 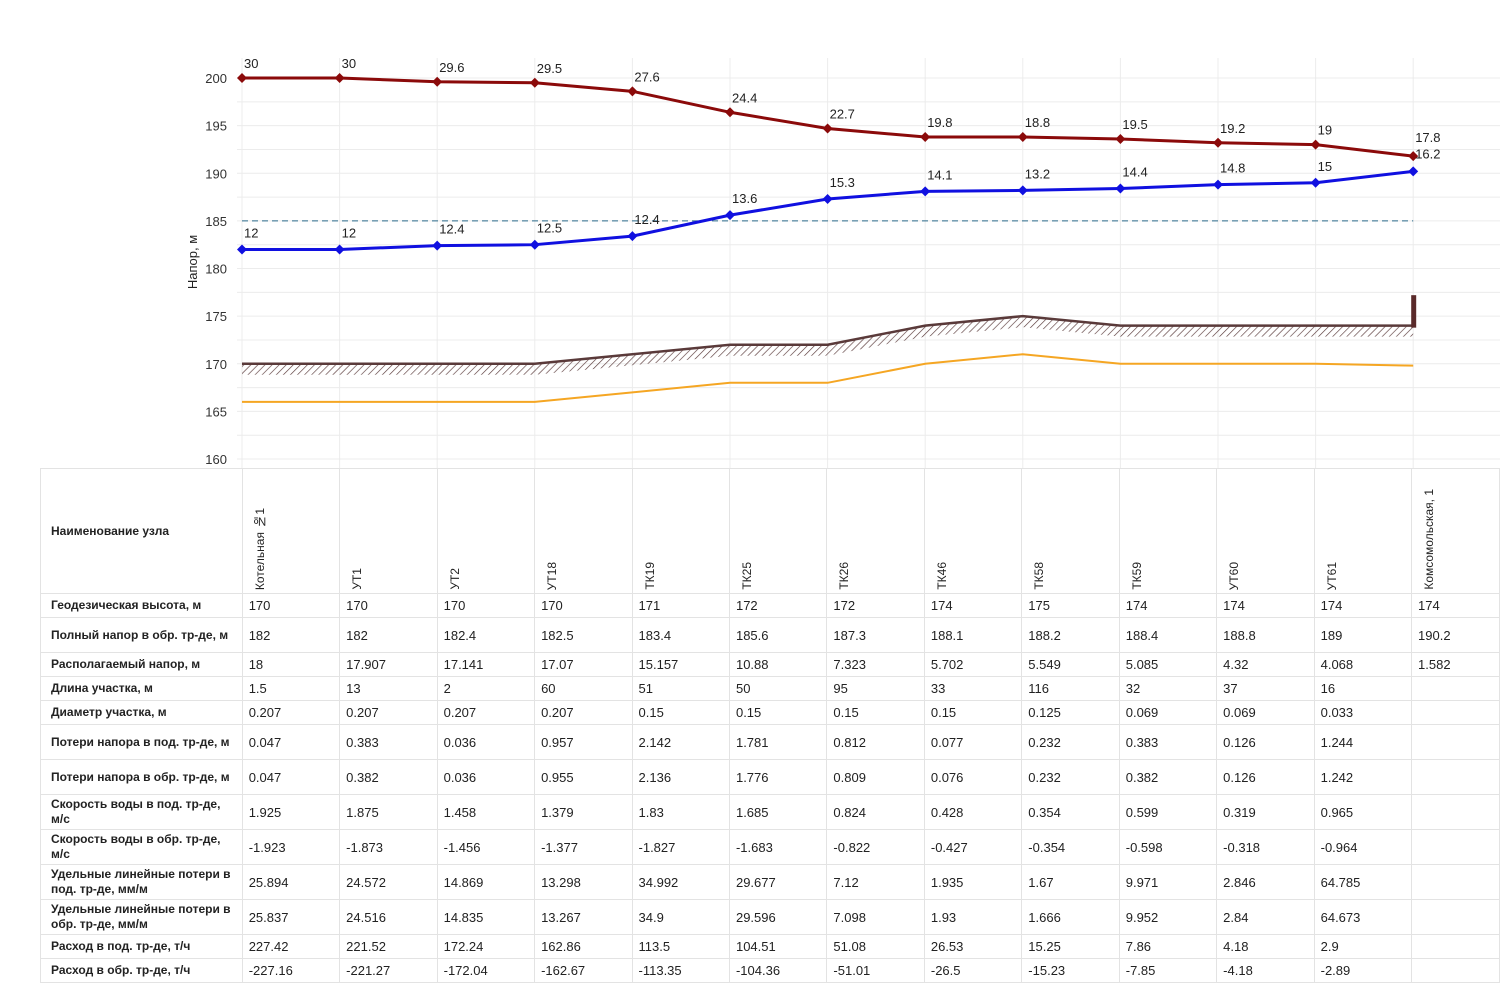 I want to click on table-cell: 14.869, so click(x=486, y=882).